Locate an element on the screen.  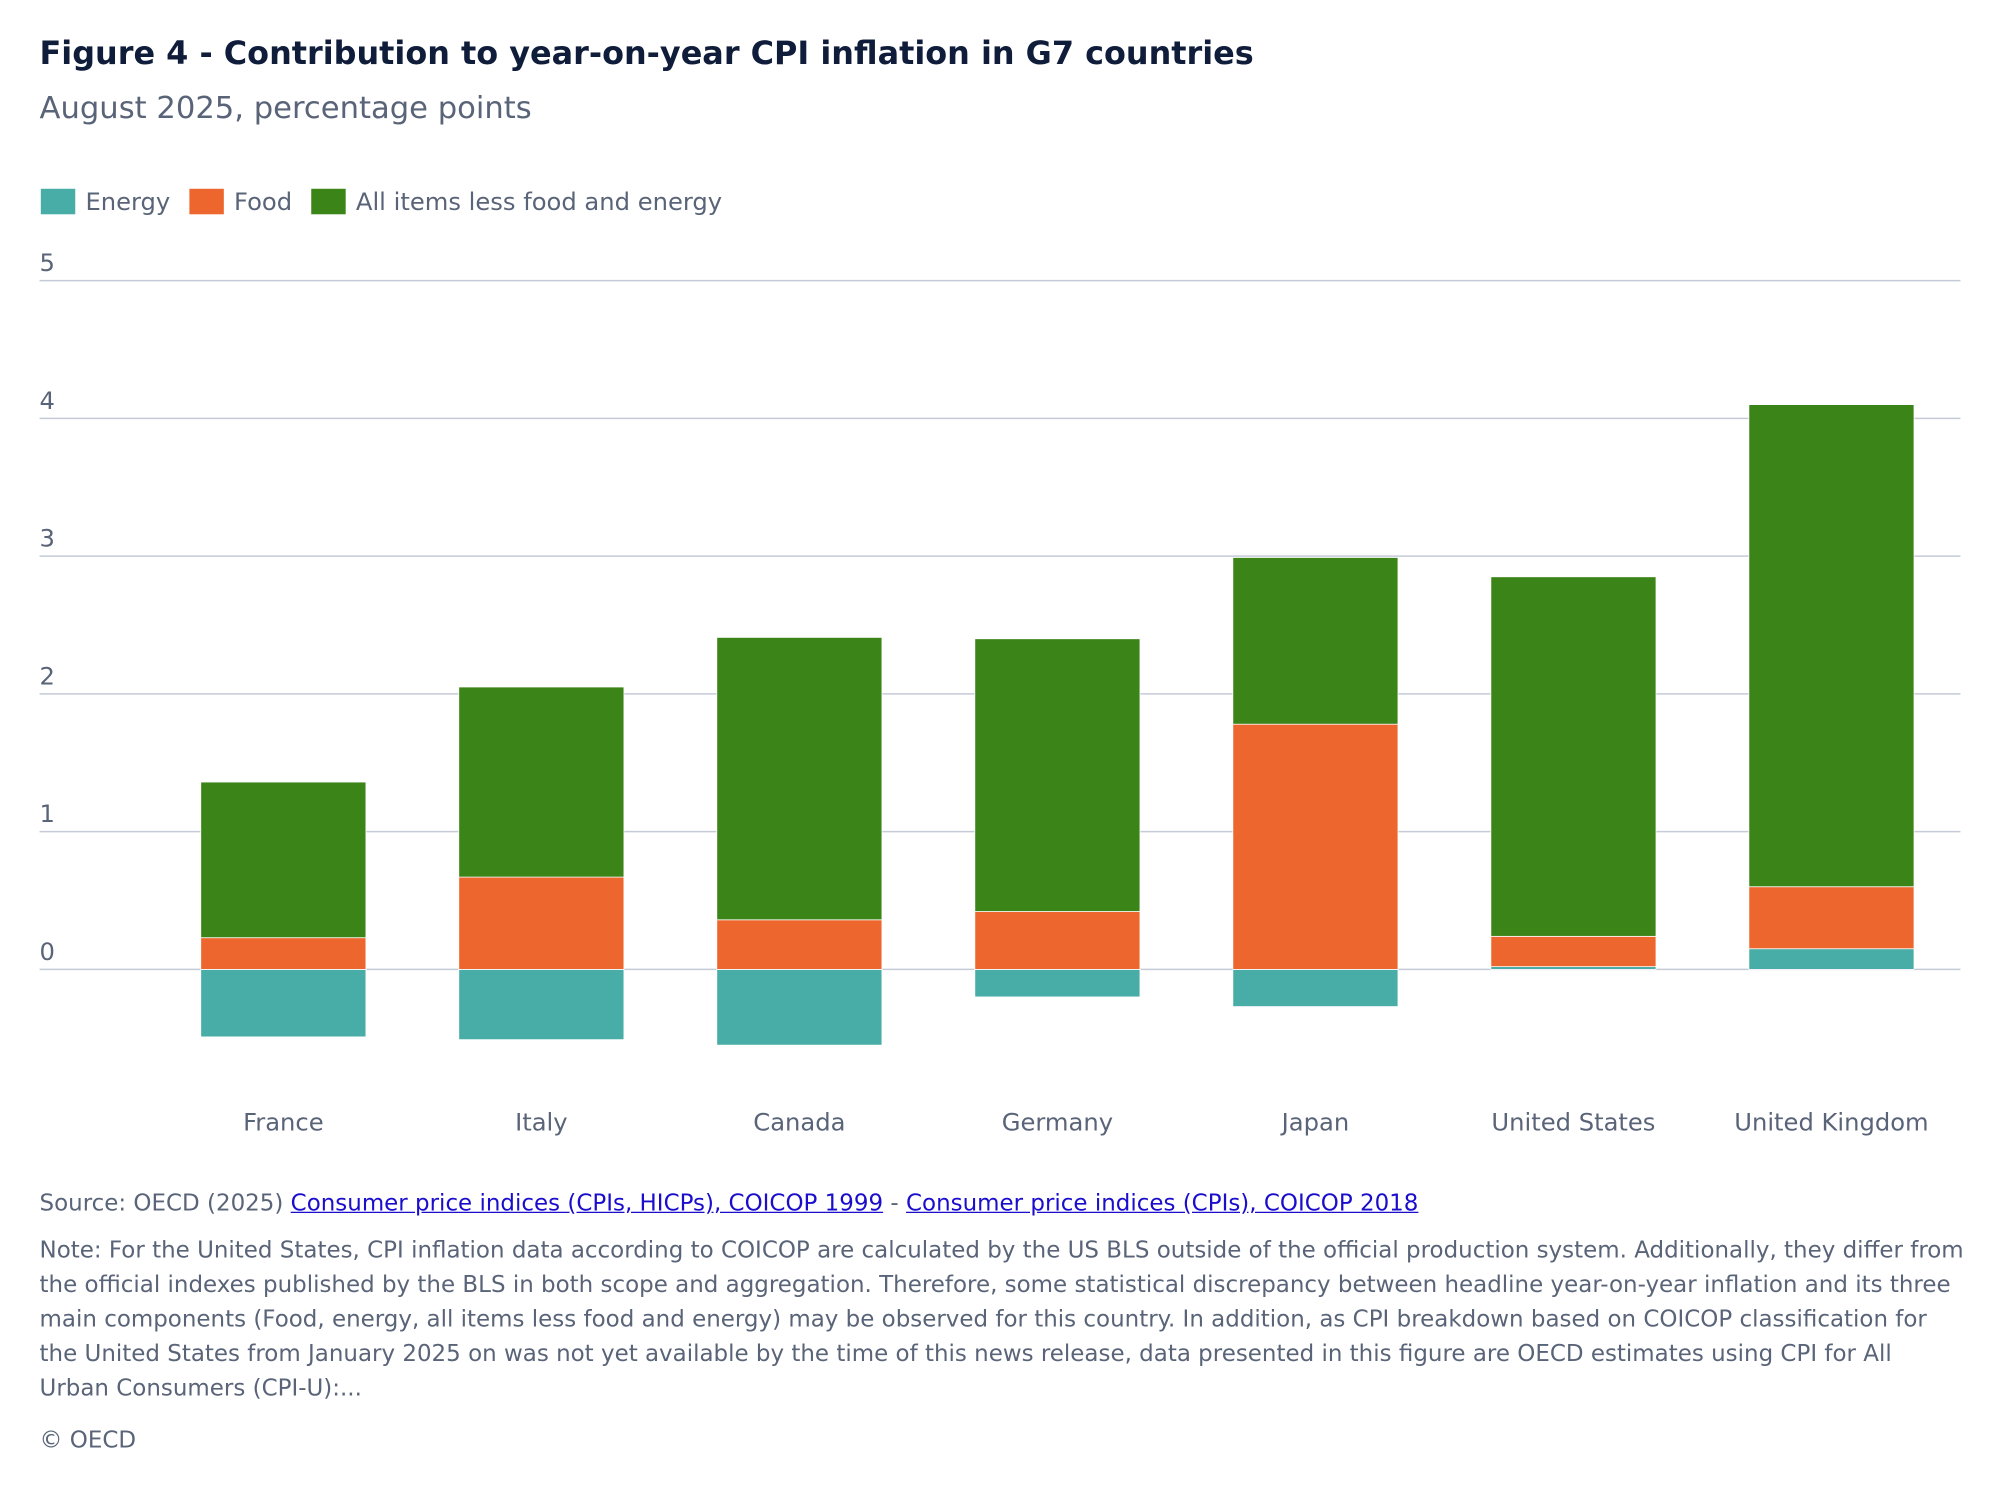
y-tick-label: 0 is located at coordinates (47, 952).